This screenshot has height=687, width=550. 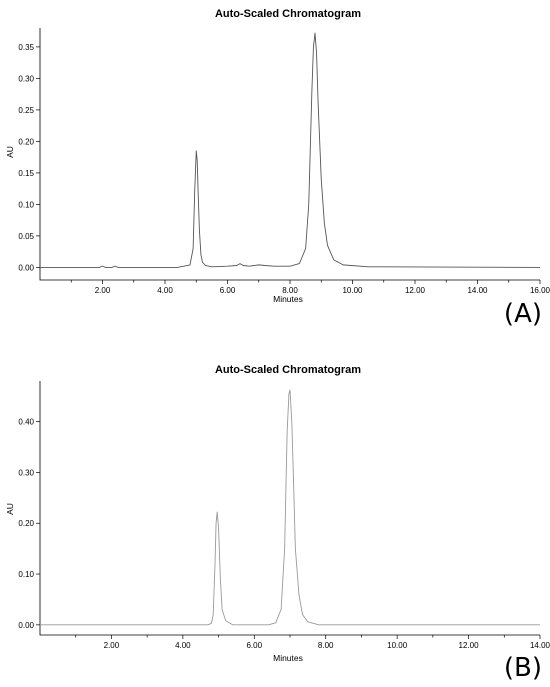 I want to click on y-axis: 0.00 0.10 0.20 0.30 0.40, so click(x=29, y=524).